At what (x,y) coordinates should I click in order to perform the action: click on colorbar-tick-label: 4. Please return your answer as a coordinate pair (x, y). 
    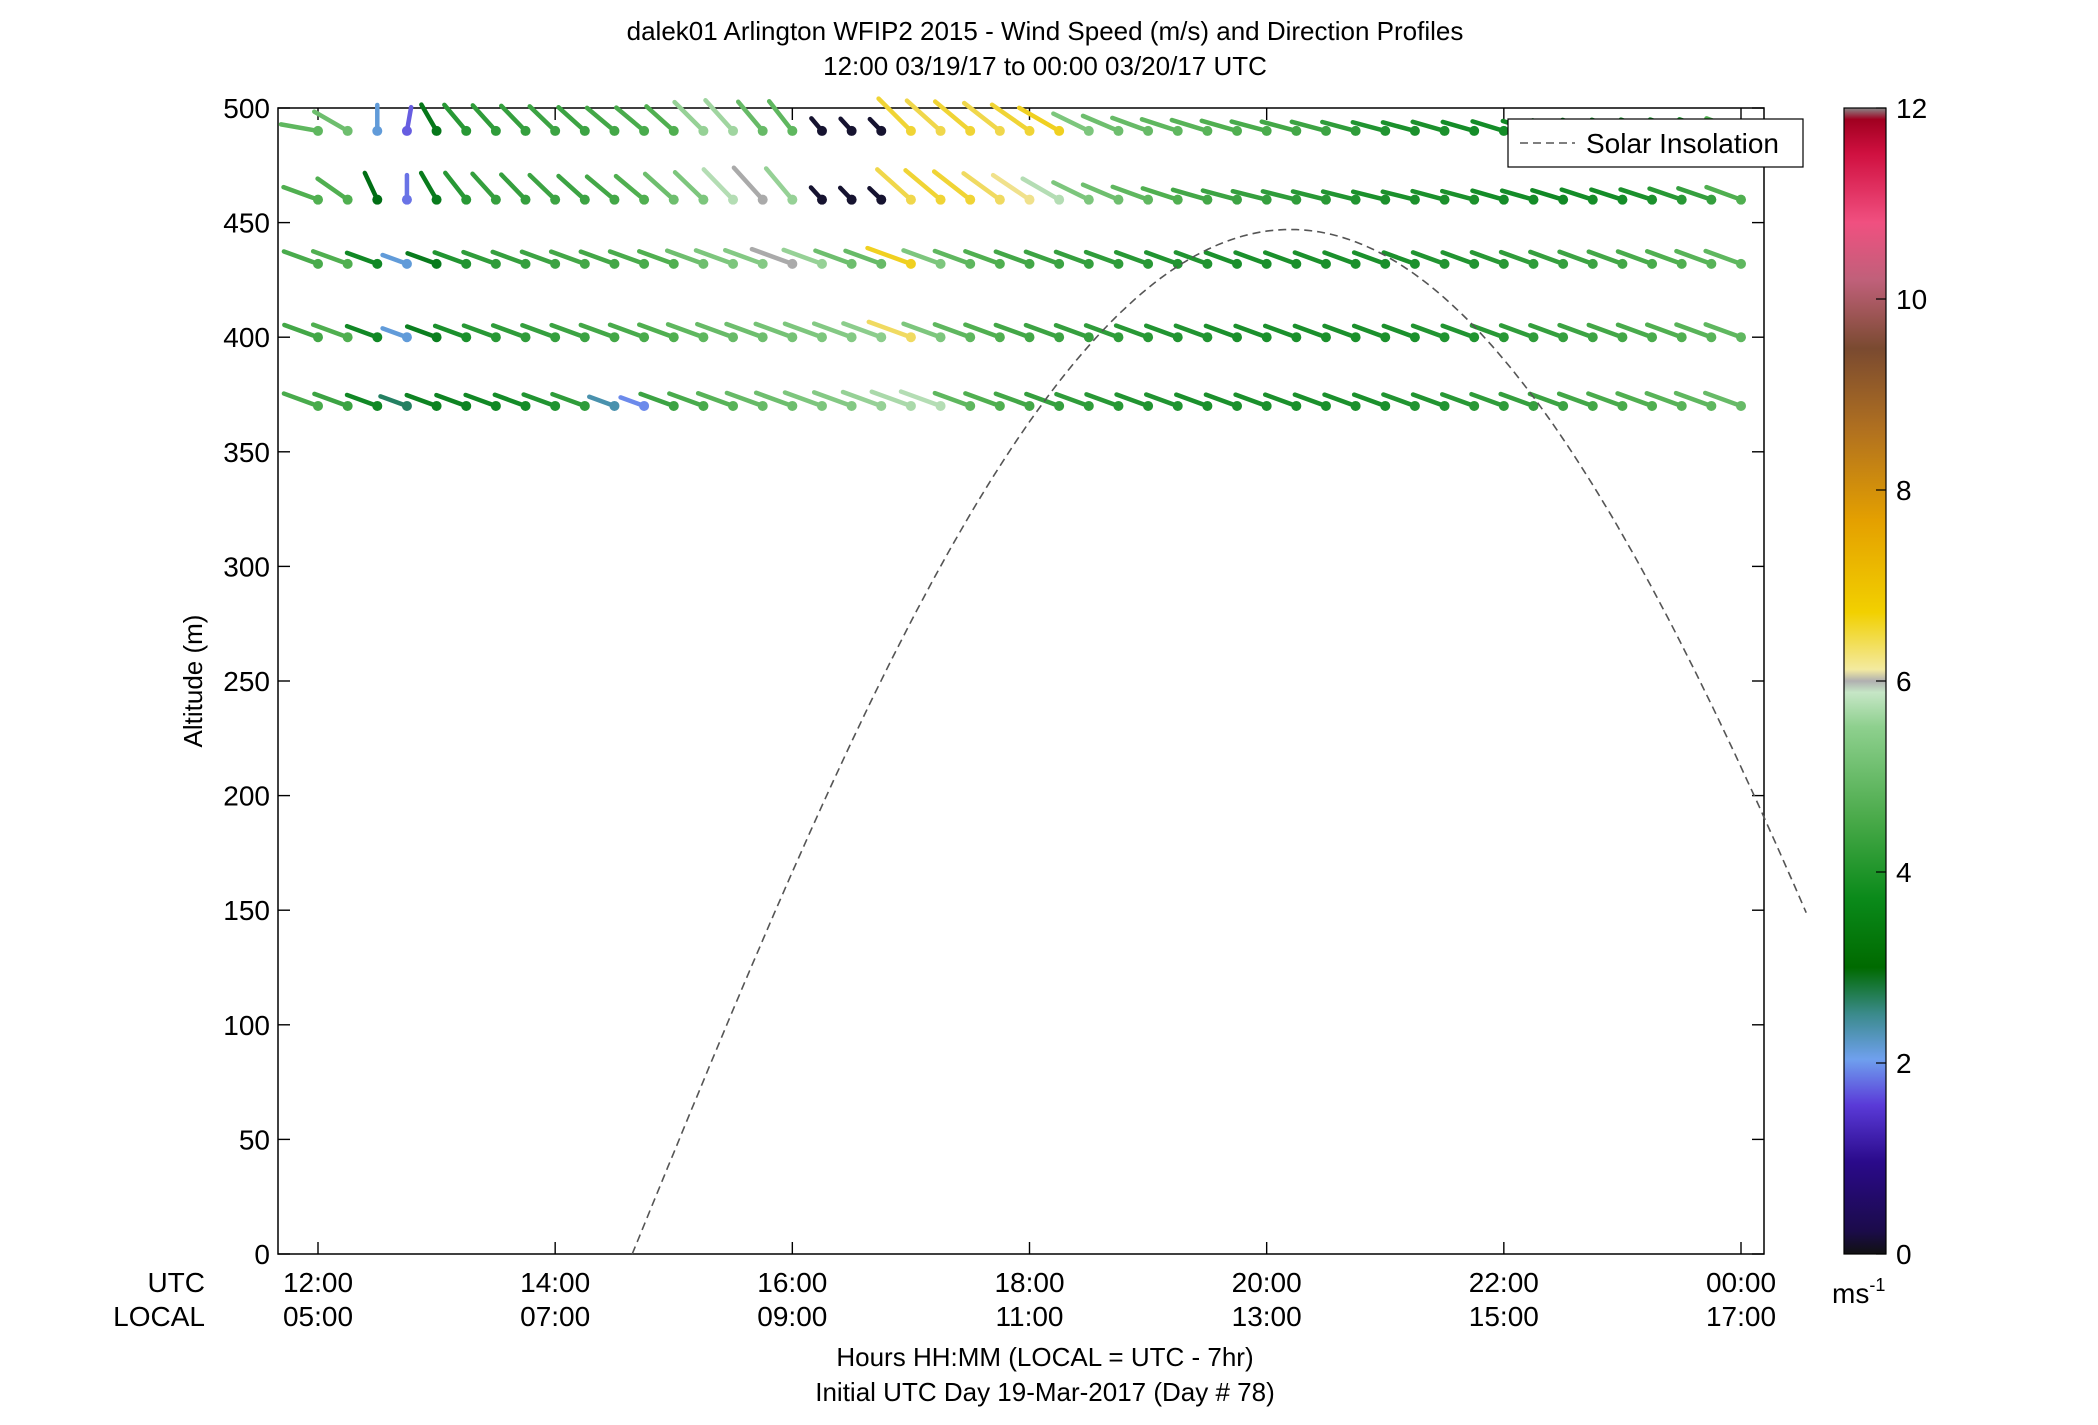
    Looking at the image, I should click on (1904, 872).